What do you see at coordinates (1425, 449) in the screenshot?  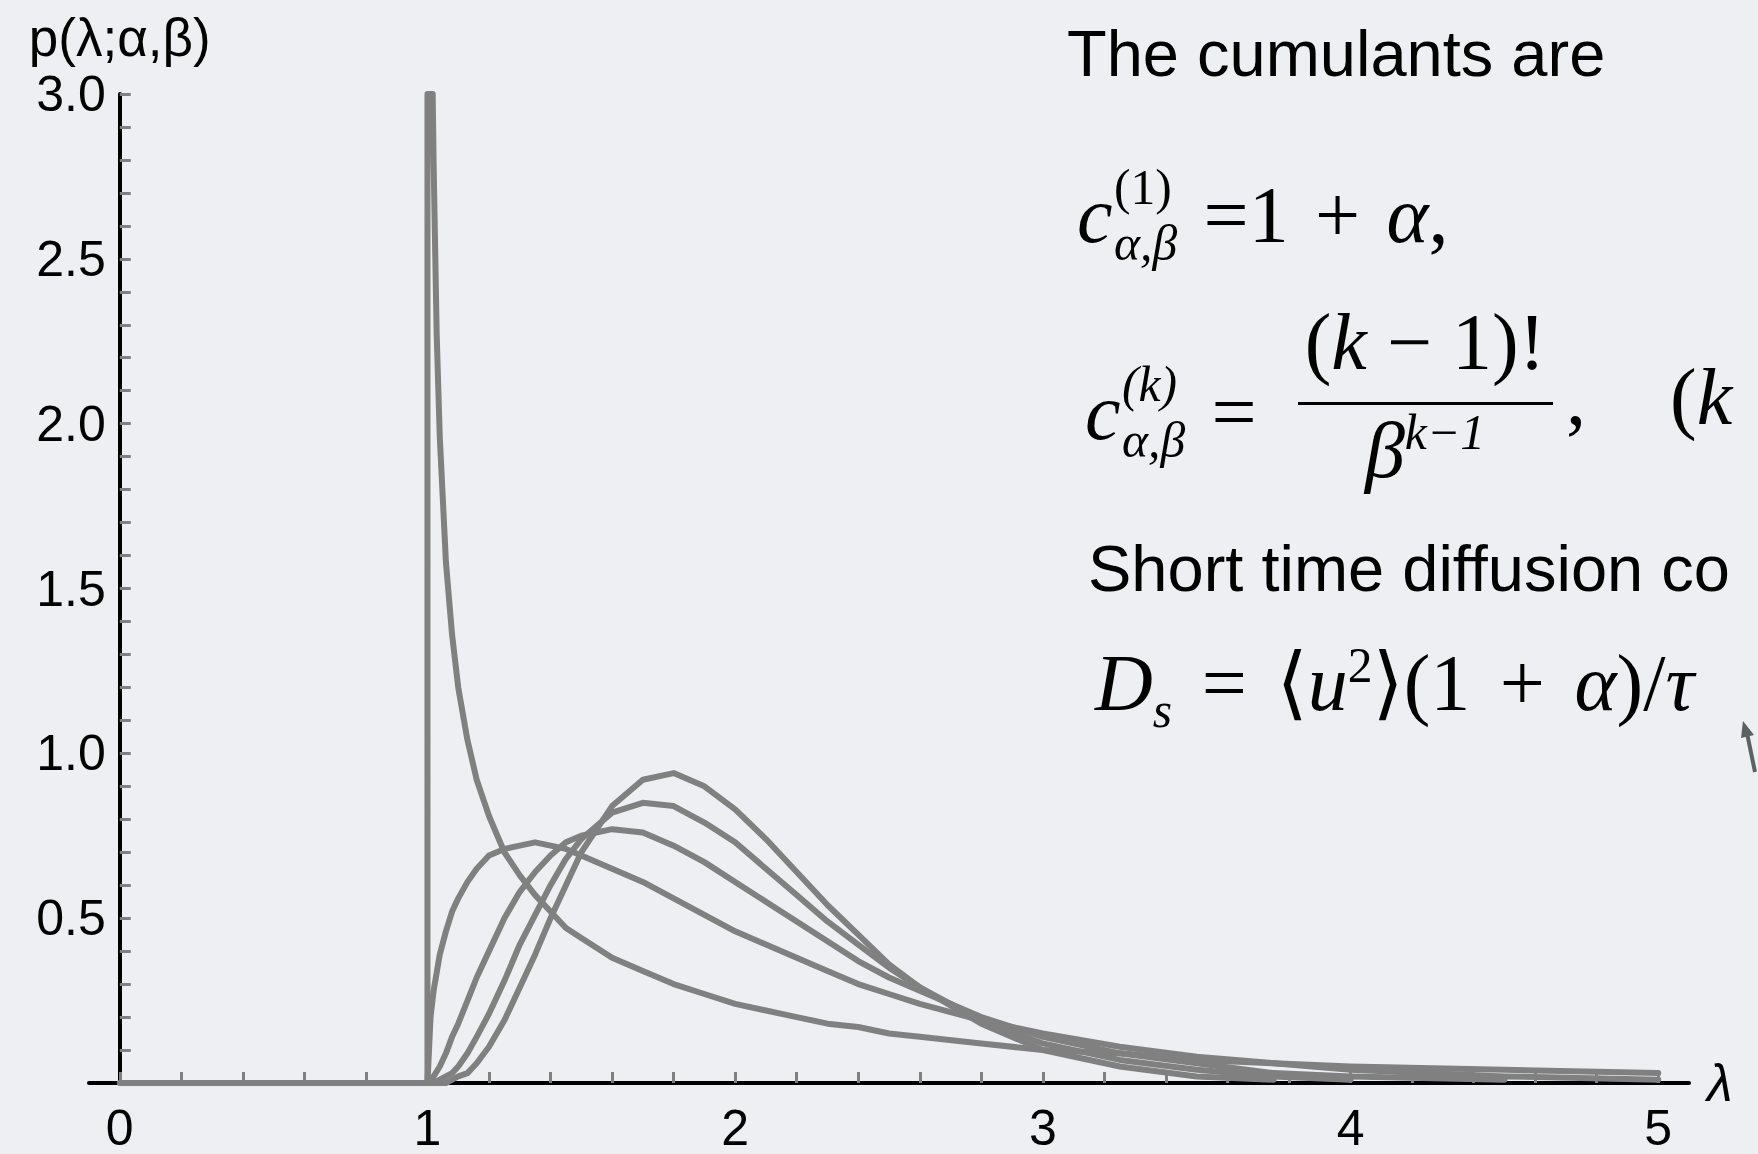 I see `annotation: β$^{k−1}$` at bounding box center [1425, 449].